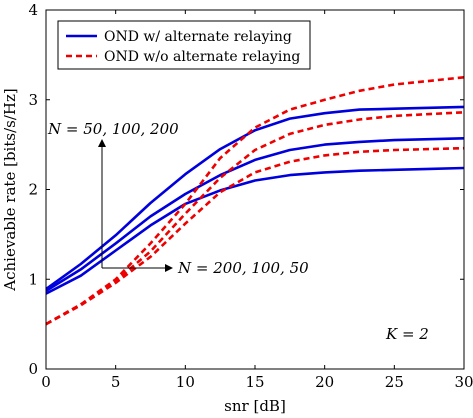 The image size is (473, 418). What do you see at coordinates (116, 382) in the screenshot?
I see `x-tick-label: 5` at bounding box center [116, 382].